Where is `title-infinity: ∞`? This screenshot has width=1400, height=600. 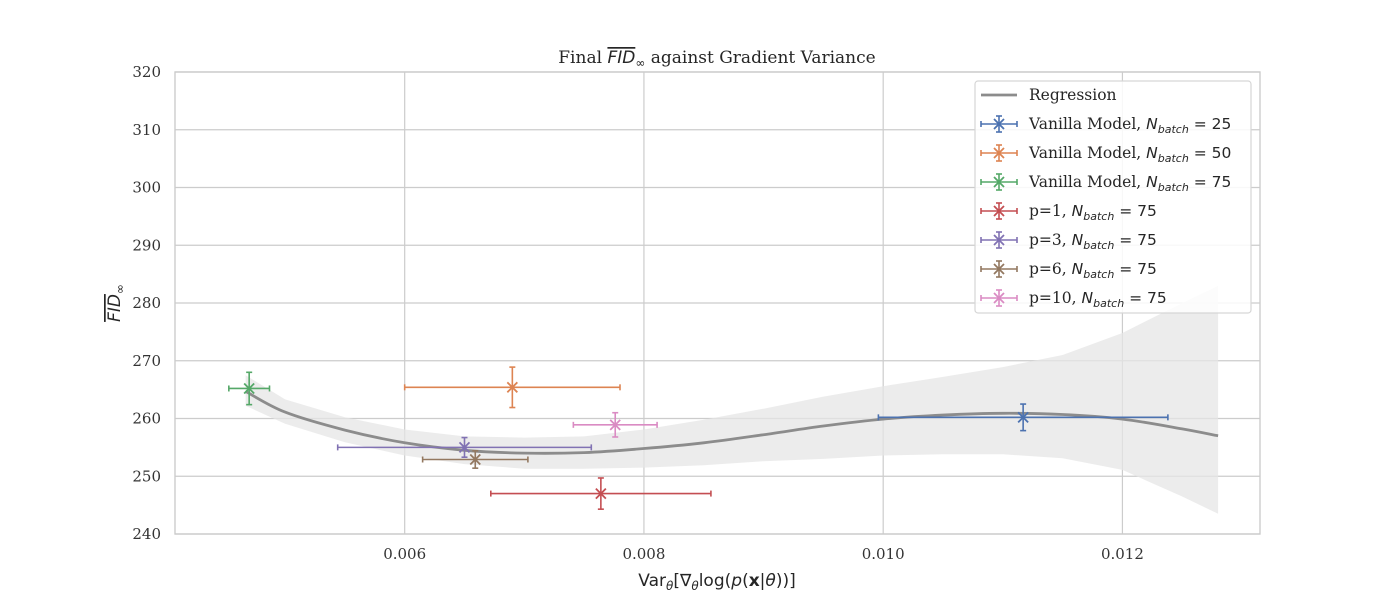 title-infinity: ∞ is located at coordinates (640, 63).